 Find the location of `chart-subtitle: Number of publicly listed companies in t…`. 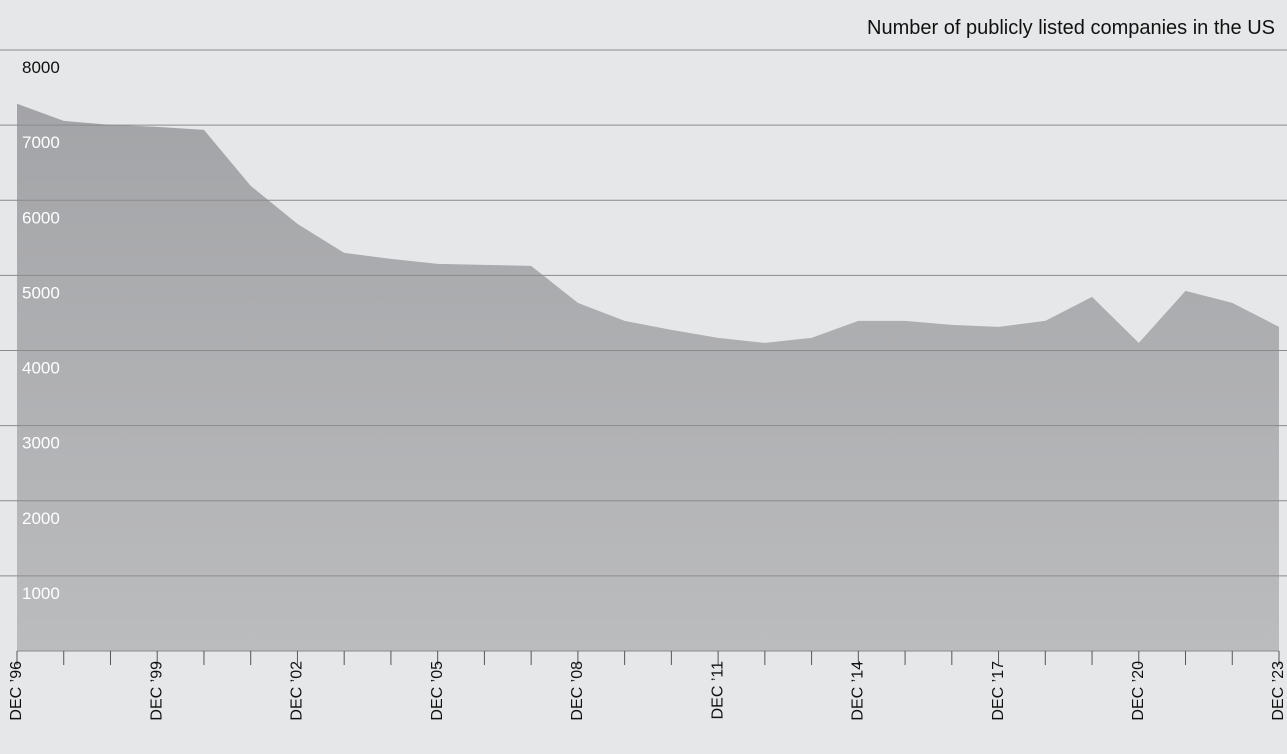

chart-subtitle: Number of publicly listed companies in t… is located at coordinates (1071, 28).